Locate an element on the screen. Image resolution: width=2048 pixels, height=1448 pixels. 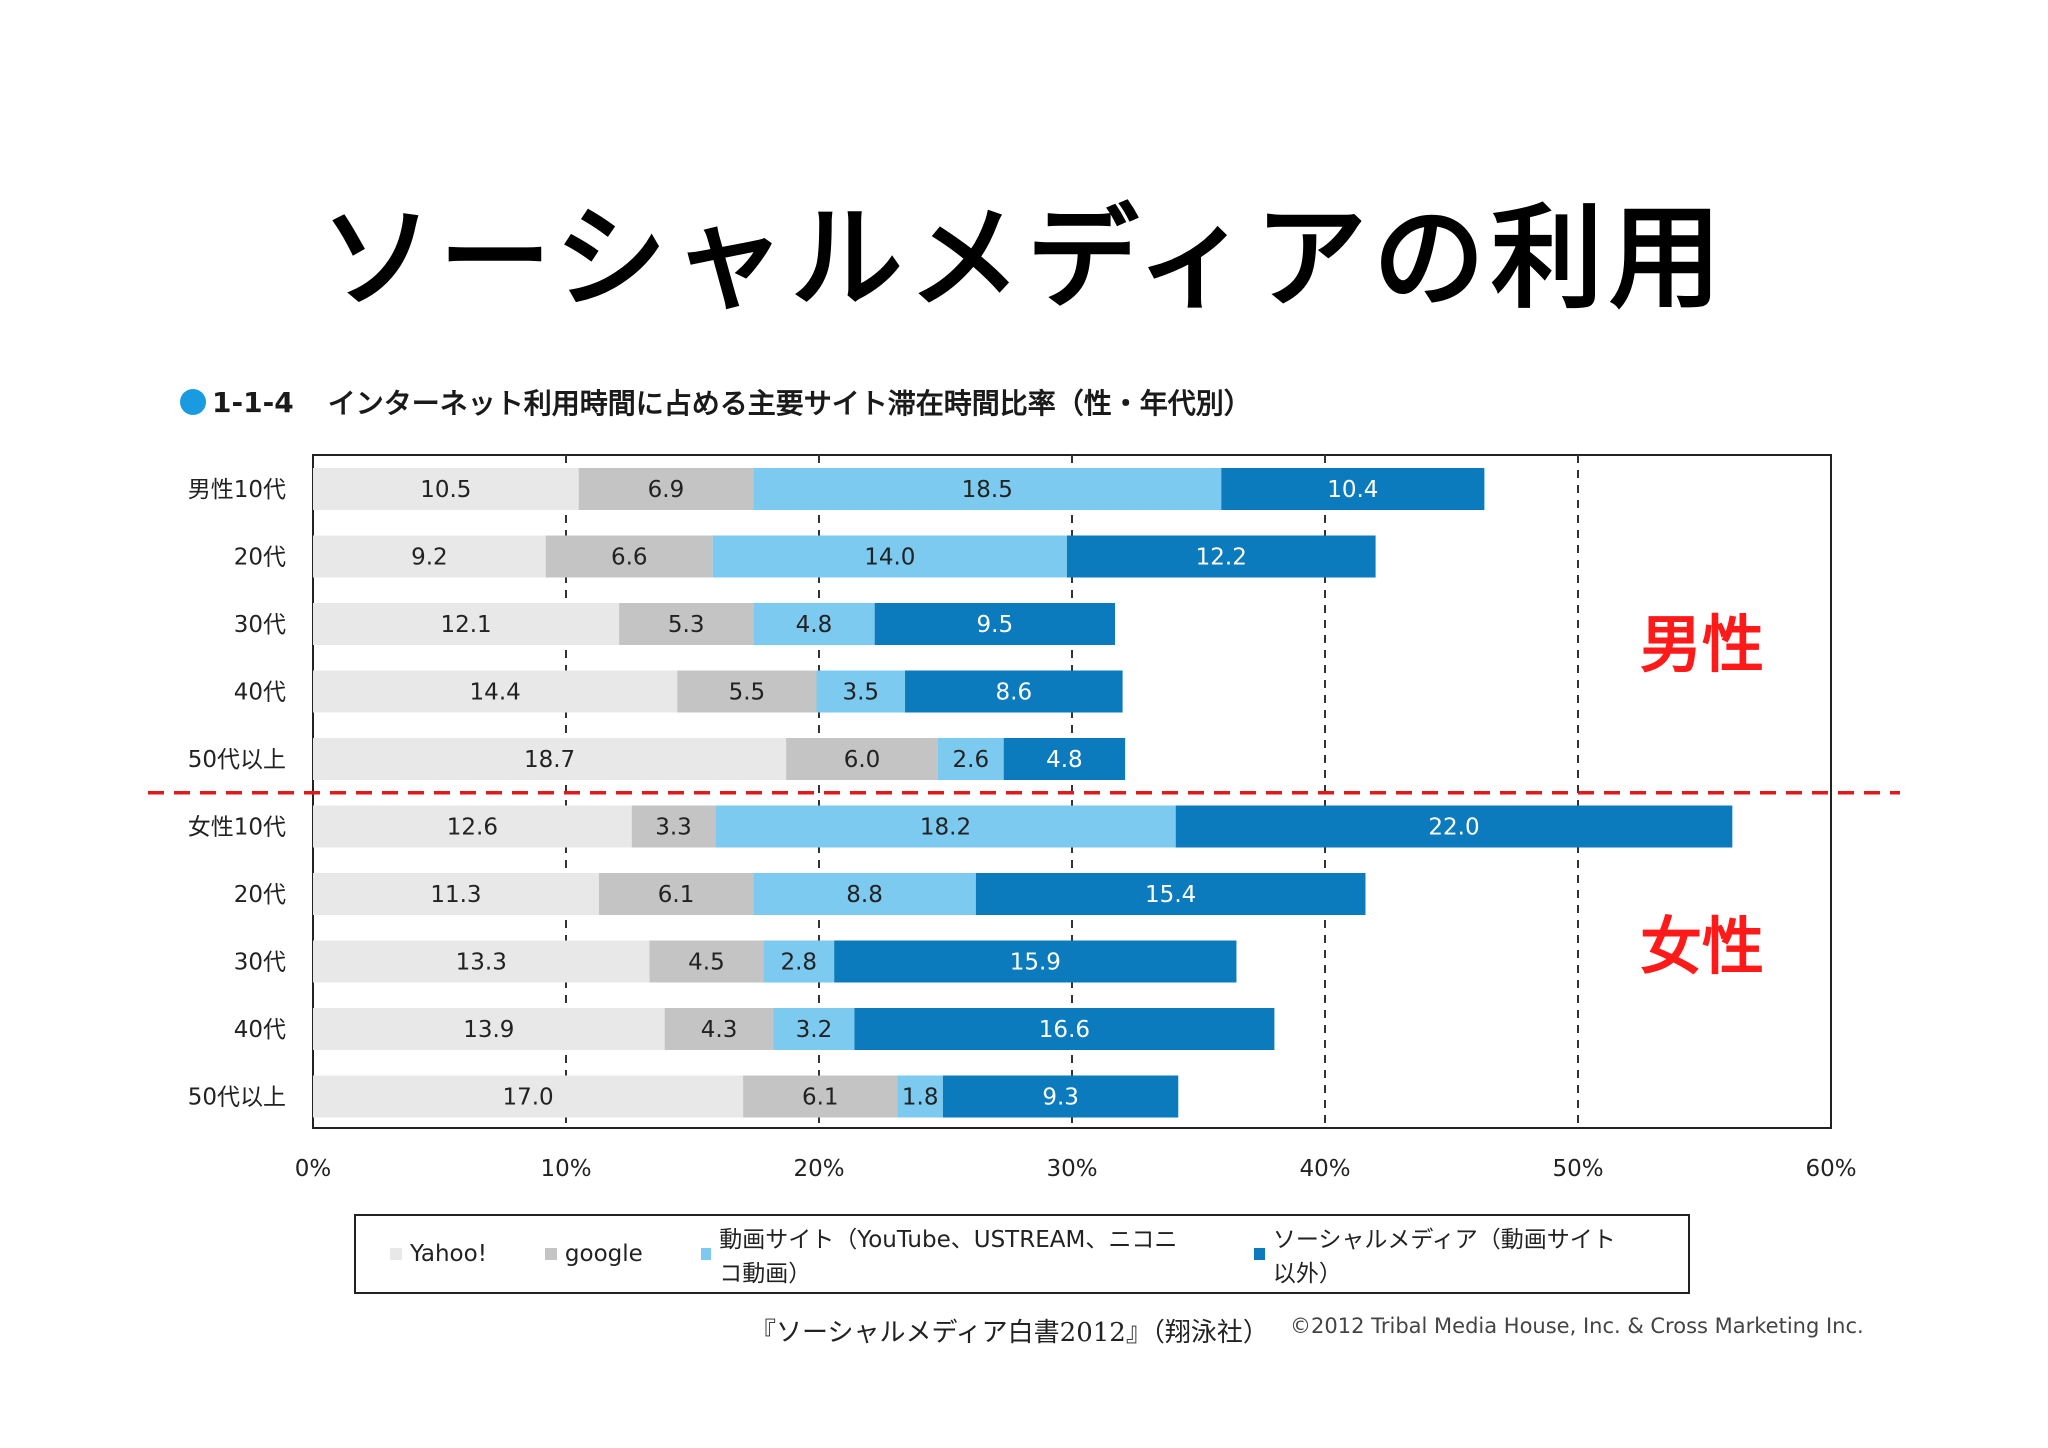
data-label: 3.3 is located at coordinates (673, 828).